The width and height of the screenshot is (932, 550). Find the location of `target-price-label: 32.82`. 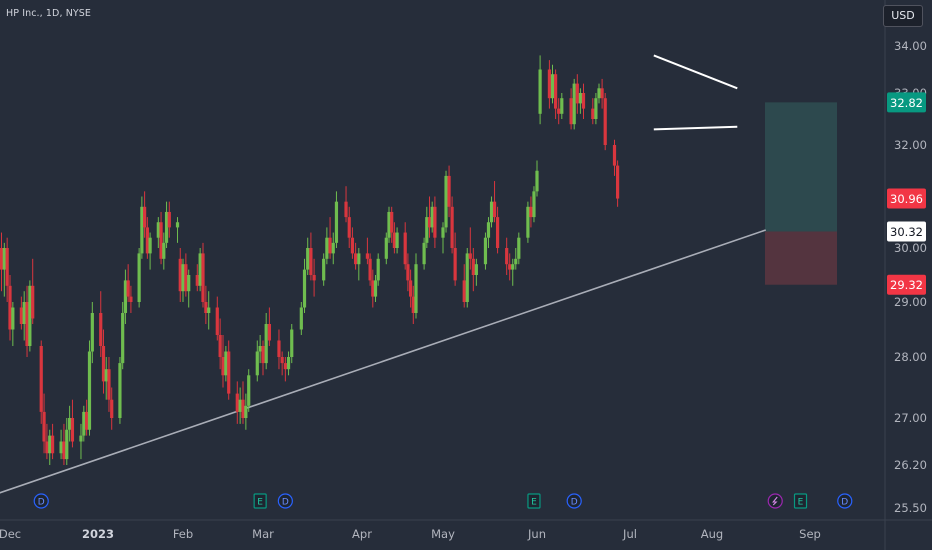

target-price-label: 32.82 is located at coordinates (906, 102).